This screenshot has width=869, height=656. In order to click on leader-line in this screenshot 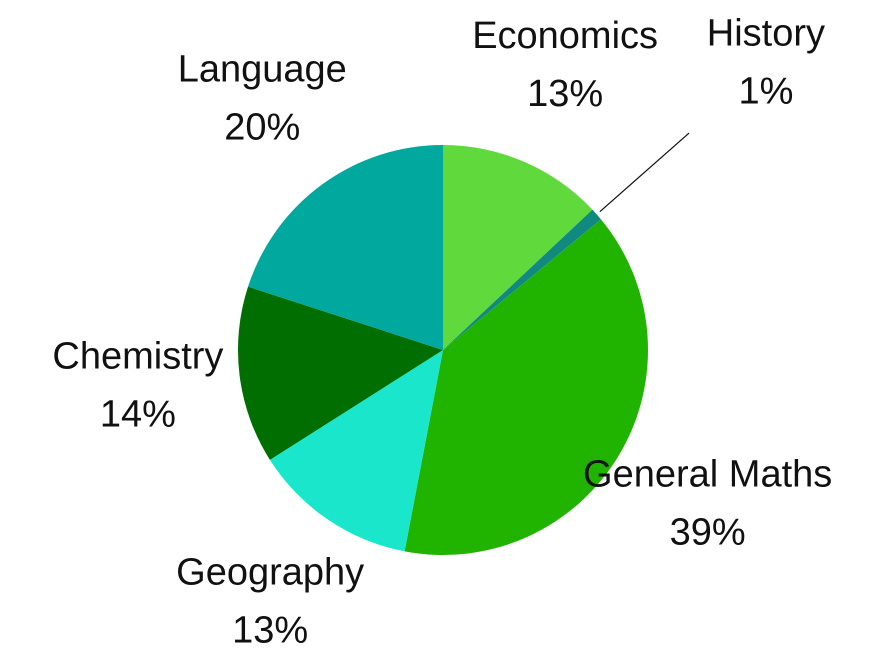, I will do `click(644, 172)`.